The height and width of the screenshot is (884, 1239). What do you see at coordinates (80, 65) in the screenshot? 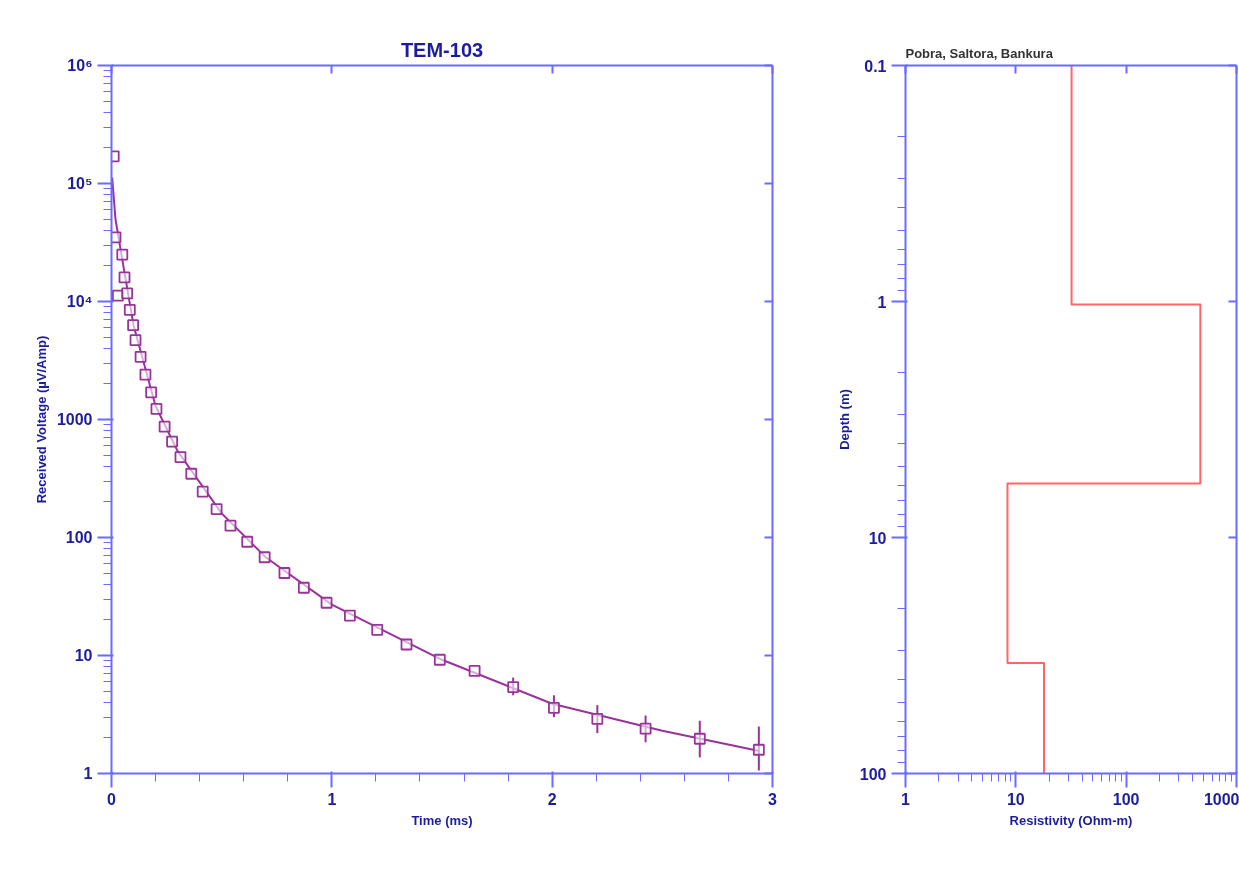
I see `y-tick-label: 10⁶` at bounding box center [80, 65].